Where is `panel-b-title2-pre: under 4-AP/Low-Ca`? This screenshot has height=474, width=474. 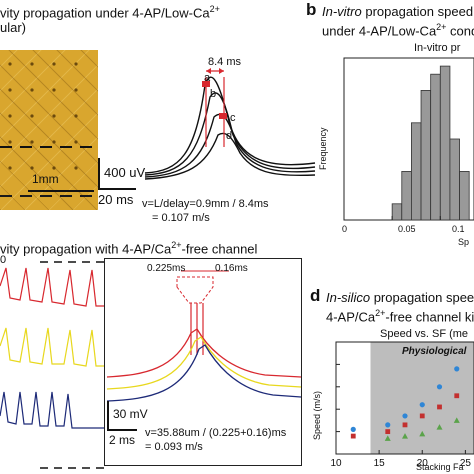 panel-b-title2-pre: under 4-AP/Low-Ca is located at coordinates (379, 31).